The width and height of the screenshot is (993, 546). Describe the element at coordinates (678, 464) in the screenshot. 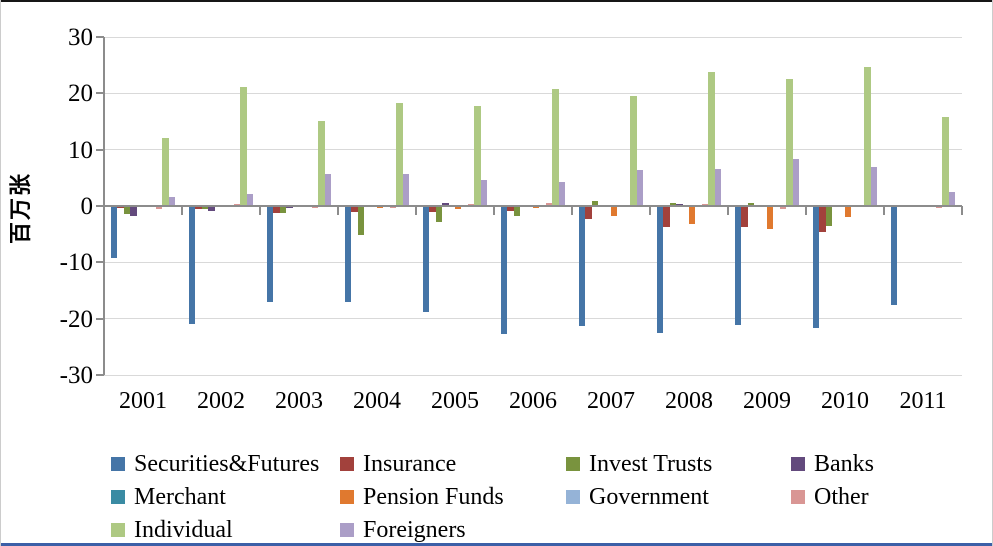

I see `legend-item: Invest Trusts` at that location.